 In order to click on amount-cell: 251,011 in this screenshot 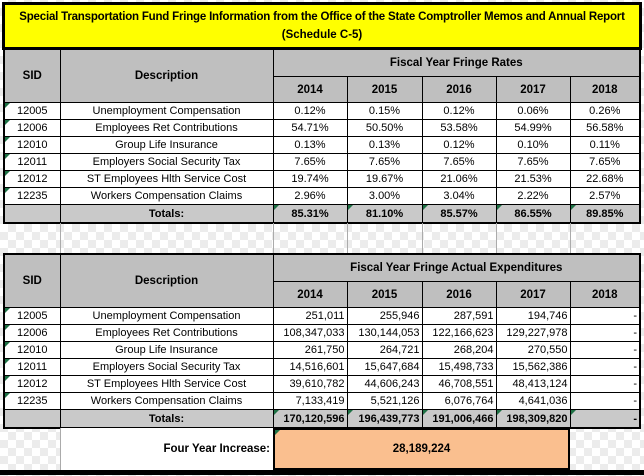, I will do `click(310, 316)`.